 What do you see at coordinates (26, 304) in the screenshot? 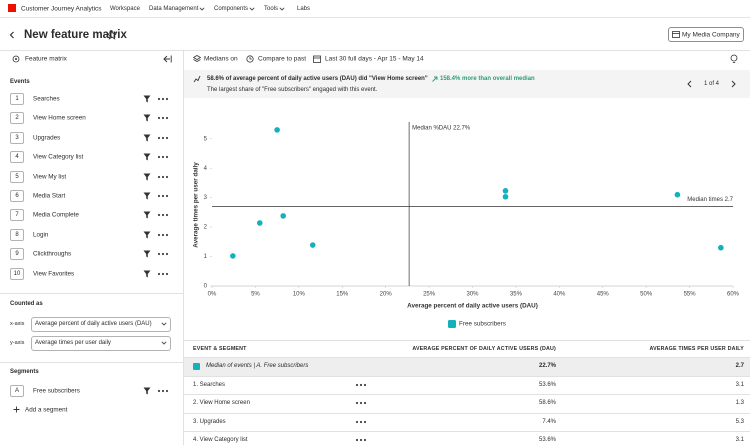
I see `section-heading: Counted as` at bounding box center [26, 304].